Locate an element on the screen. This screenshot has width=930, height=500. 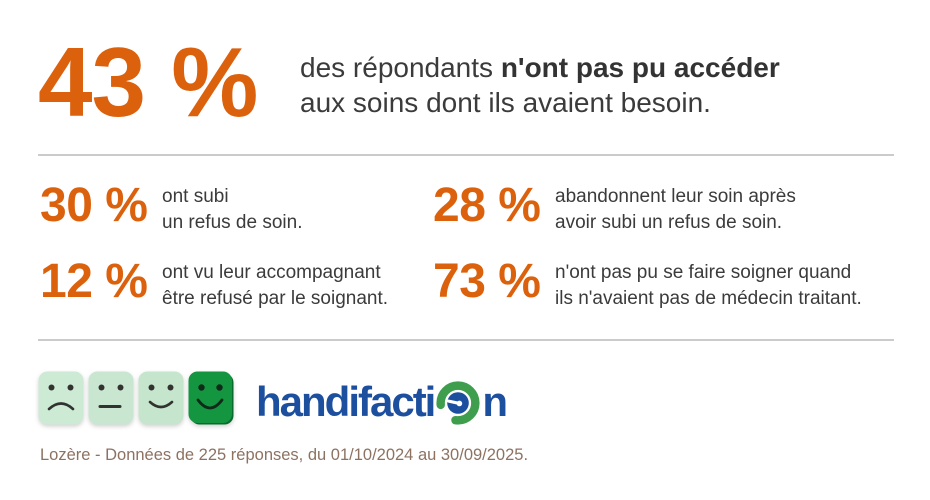
stat-value: 30 % is located at coordinates (94, 205).